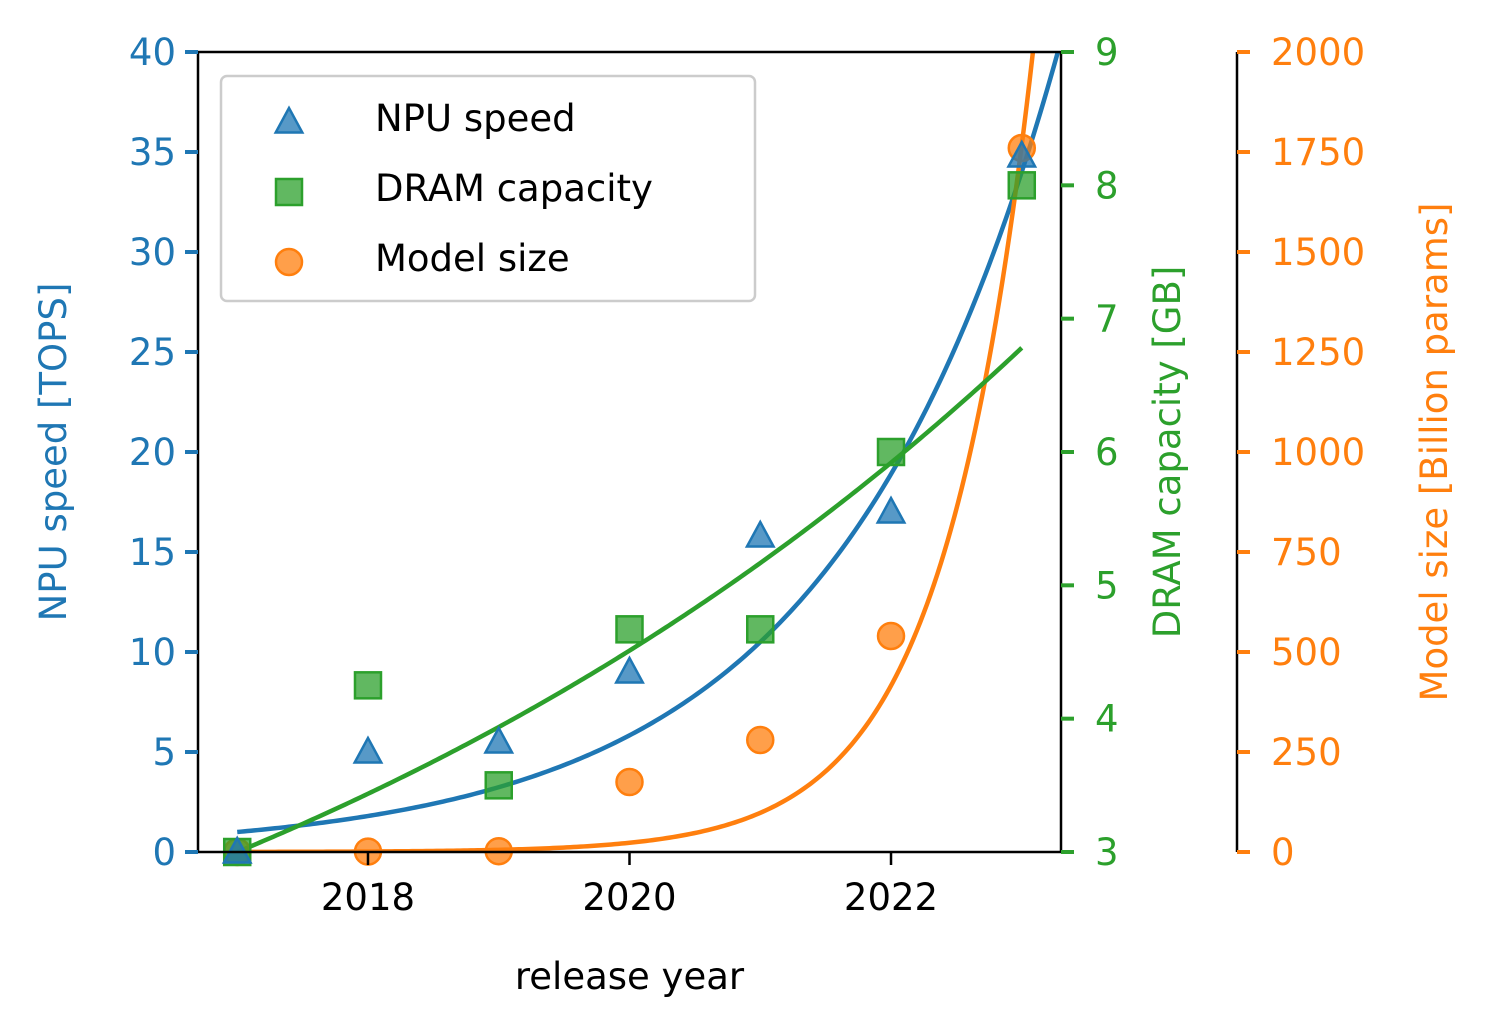 This screenshot has width=1494, height=1035. What do you see at coordinates (53, 452) in the screenshot?
I see `npu-y-axis-label: NPU speed [TOPS]` at bounding box center [53, 452].